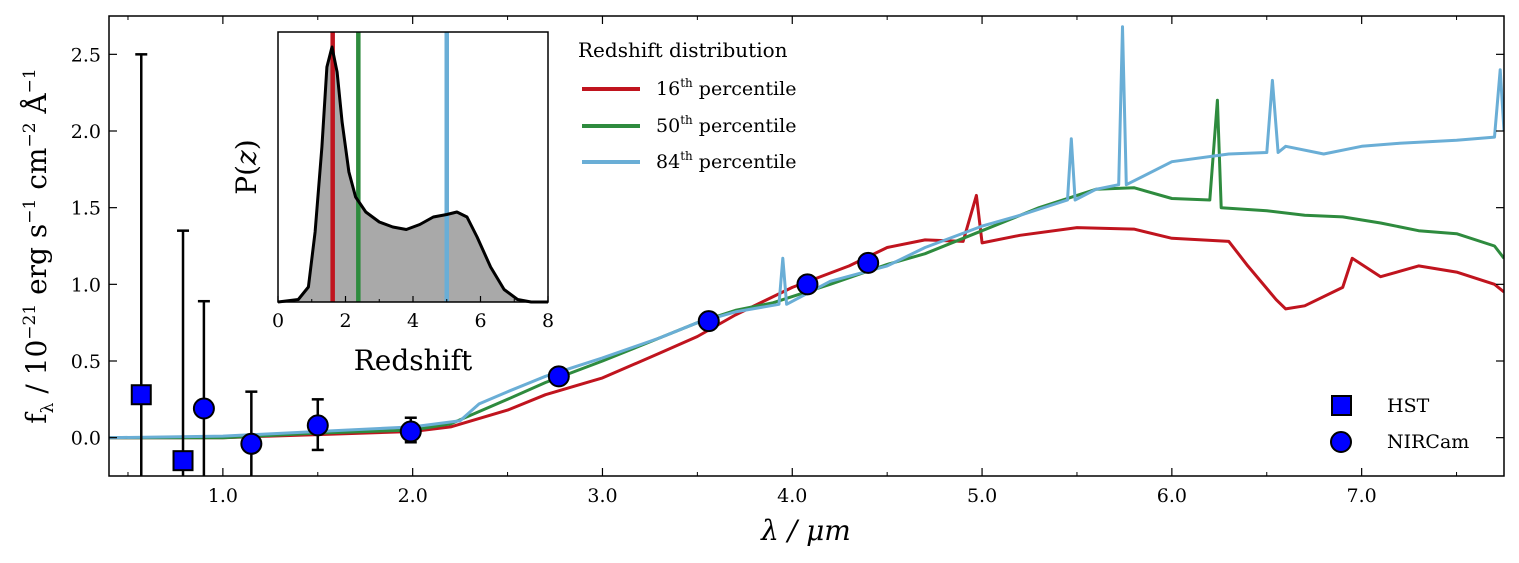  What do you see at coordinates (278, 321) in the screenshot?
I see `inset-x-tick-label: 0` at bounding box center [278, 321].